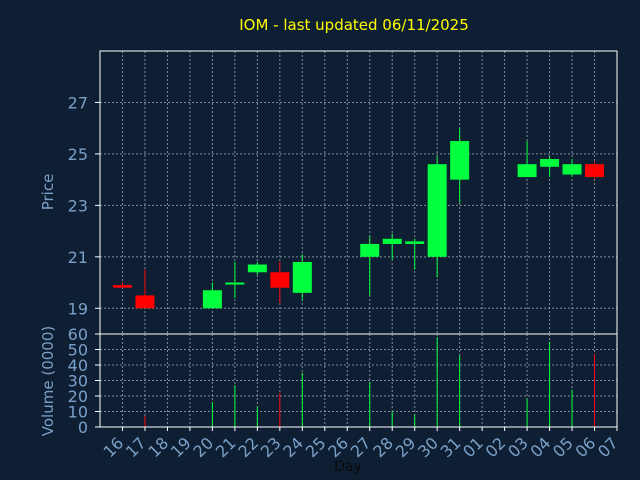 Image resolution: width=640 pixels, height=480 pixels. Describe the element at coordinates (48, 192) in the screenshot. I see `price-axis-label: Price` at that location.